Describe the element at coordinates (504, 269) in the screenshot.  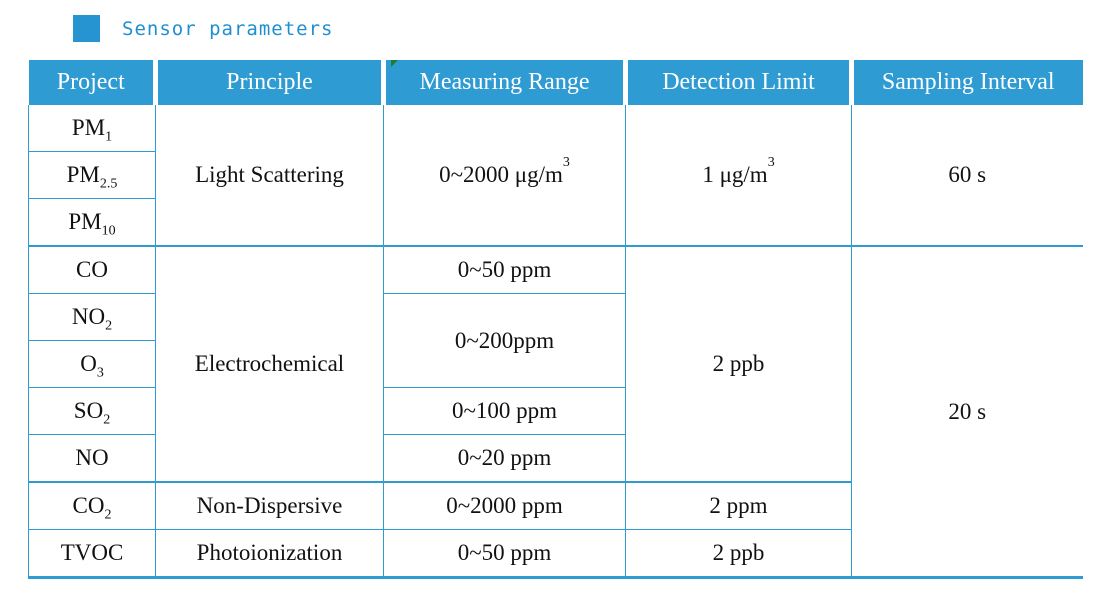
I see `cell-range-co: 0~50 ppm` at that location.